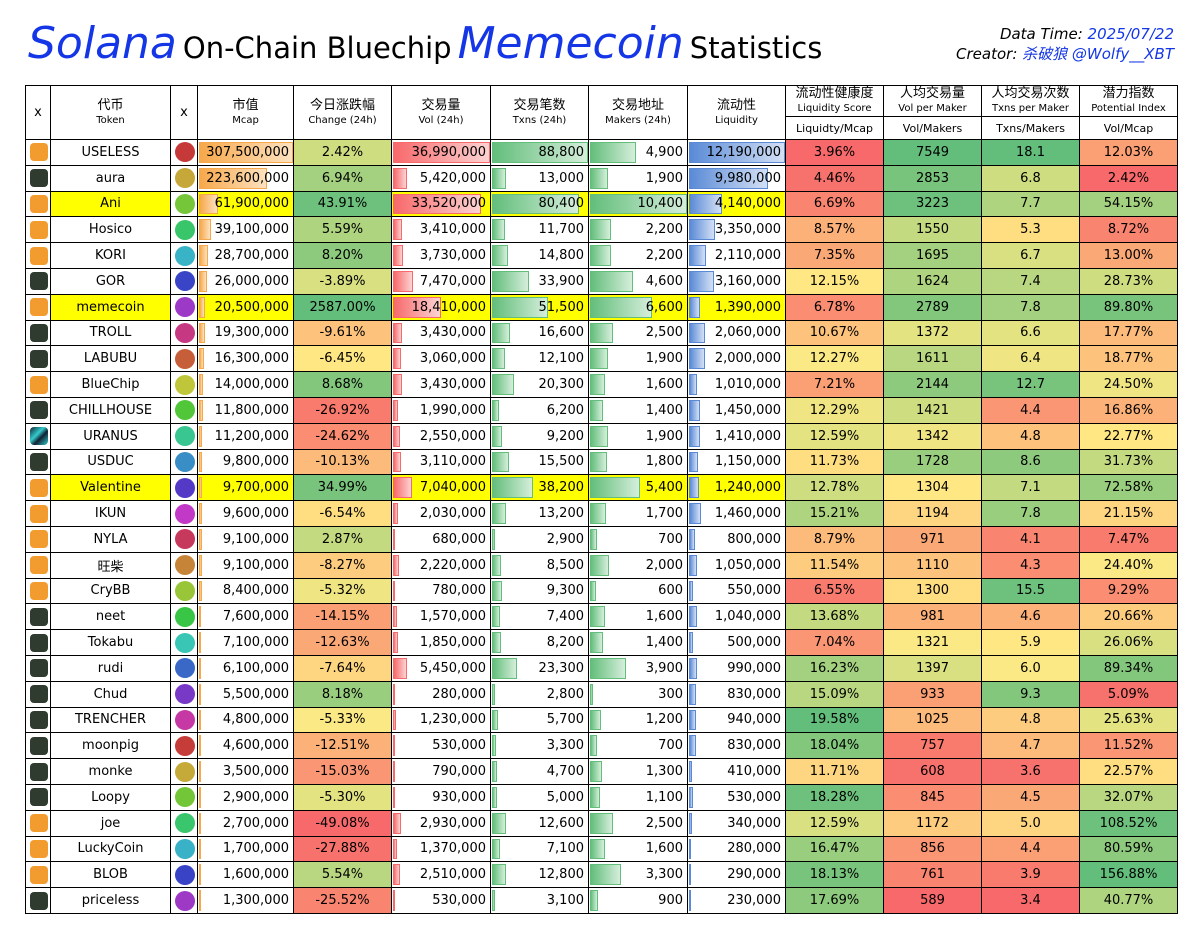 Image resolution: width=1200 pixels, height=944 pixels. Describe the element at coordinates (736, 823) in the screenshot. I see `value-cell: 340,000` at that location.